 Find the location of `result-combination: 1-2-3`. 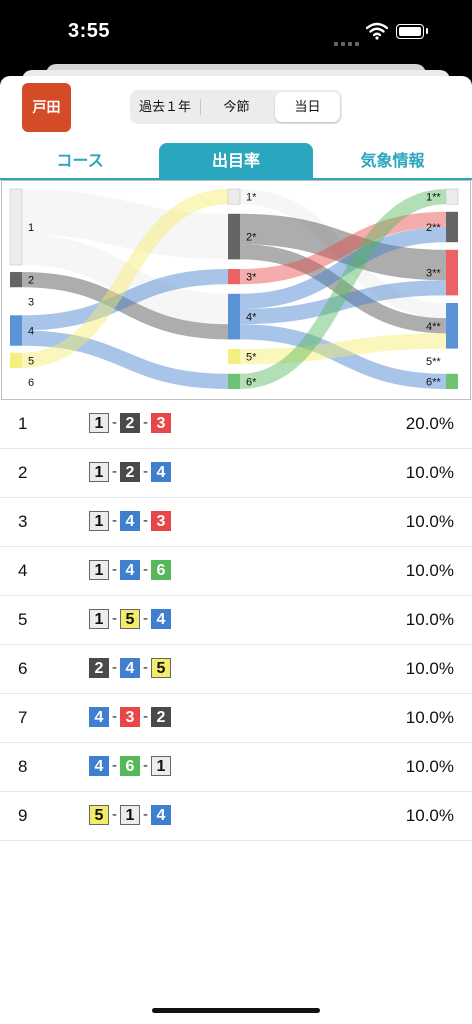

result-combination: 1-2-3 is located at coordinates (130, 424).